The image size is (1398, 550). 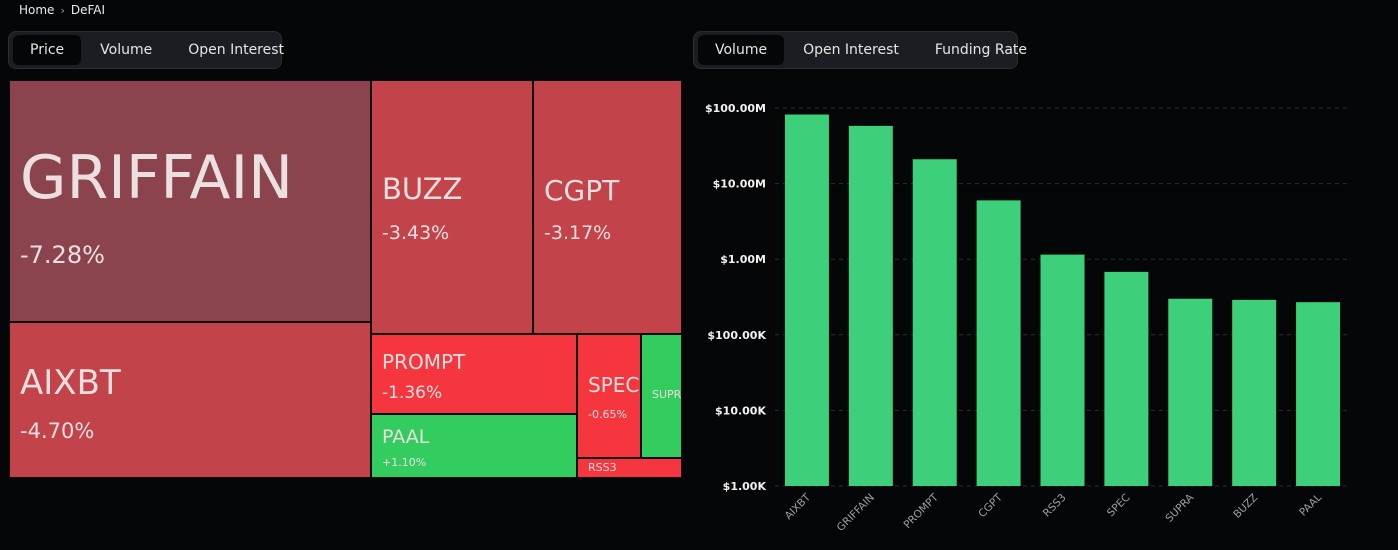 What do you see at coordinates (1055, 506) in the screenshot?
I see `x-tick-label: RSS3` at bounding box center [1055, 506].